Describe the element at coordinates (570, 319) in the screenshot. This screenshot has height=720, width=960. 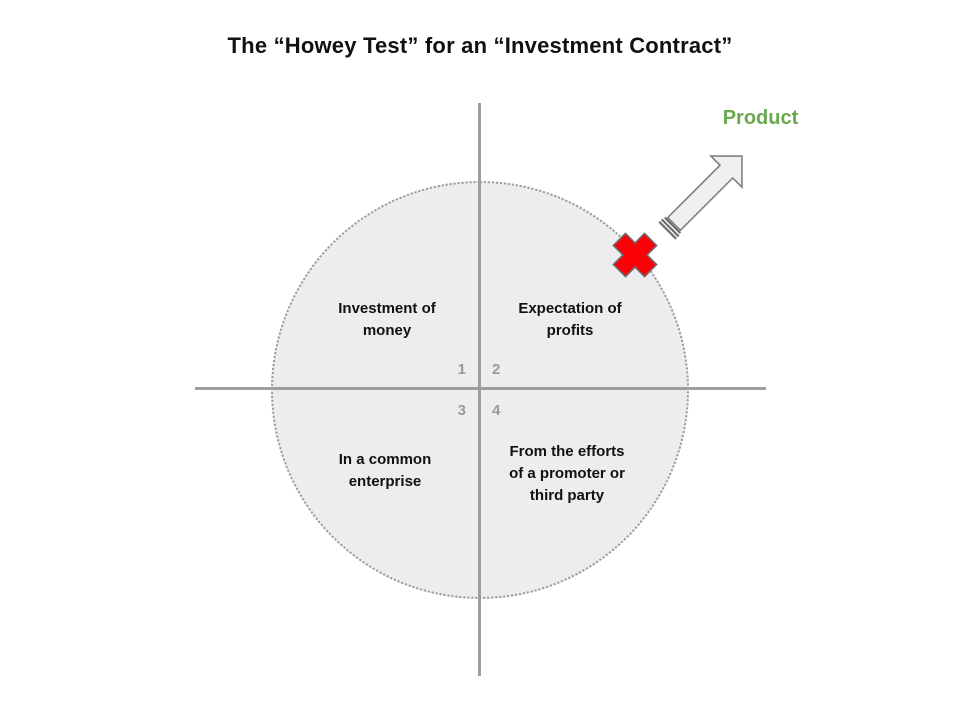
I see `quadrant-label-expectation-of-profits: Expectation of profits` at that location.